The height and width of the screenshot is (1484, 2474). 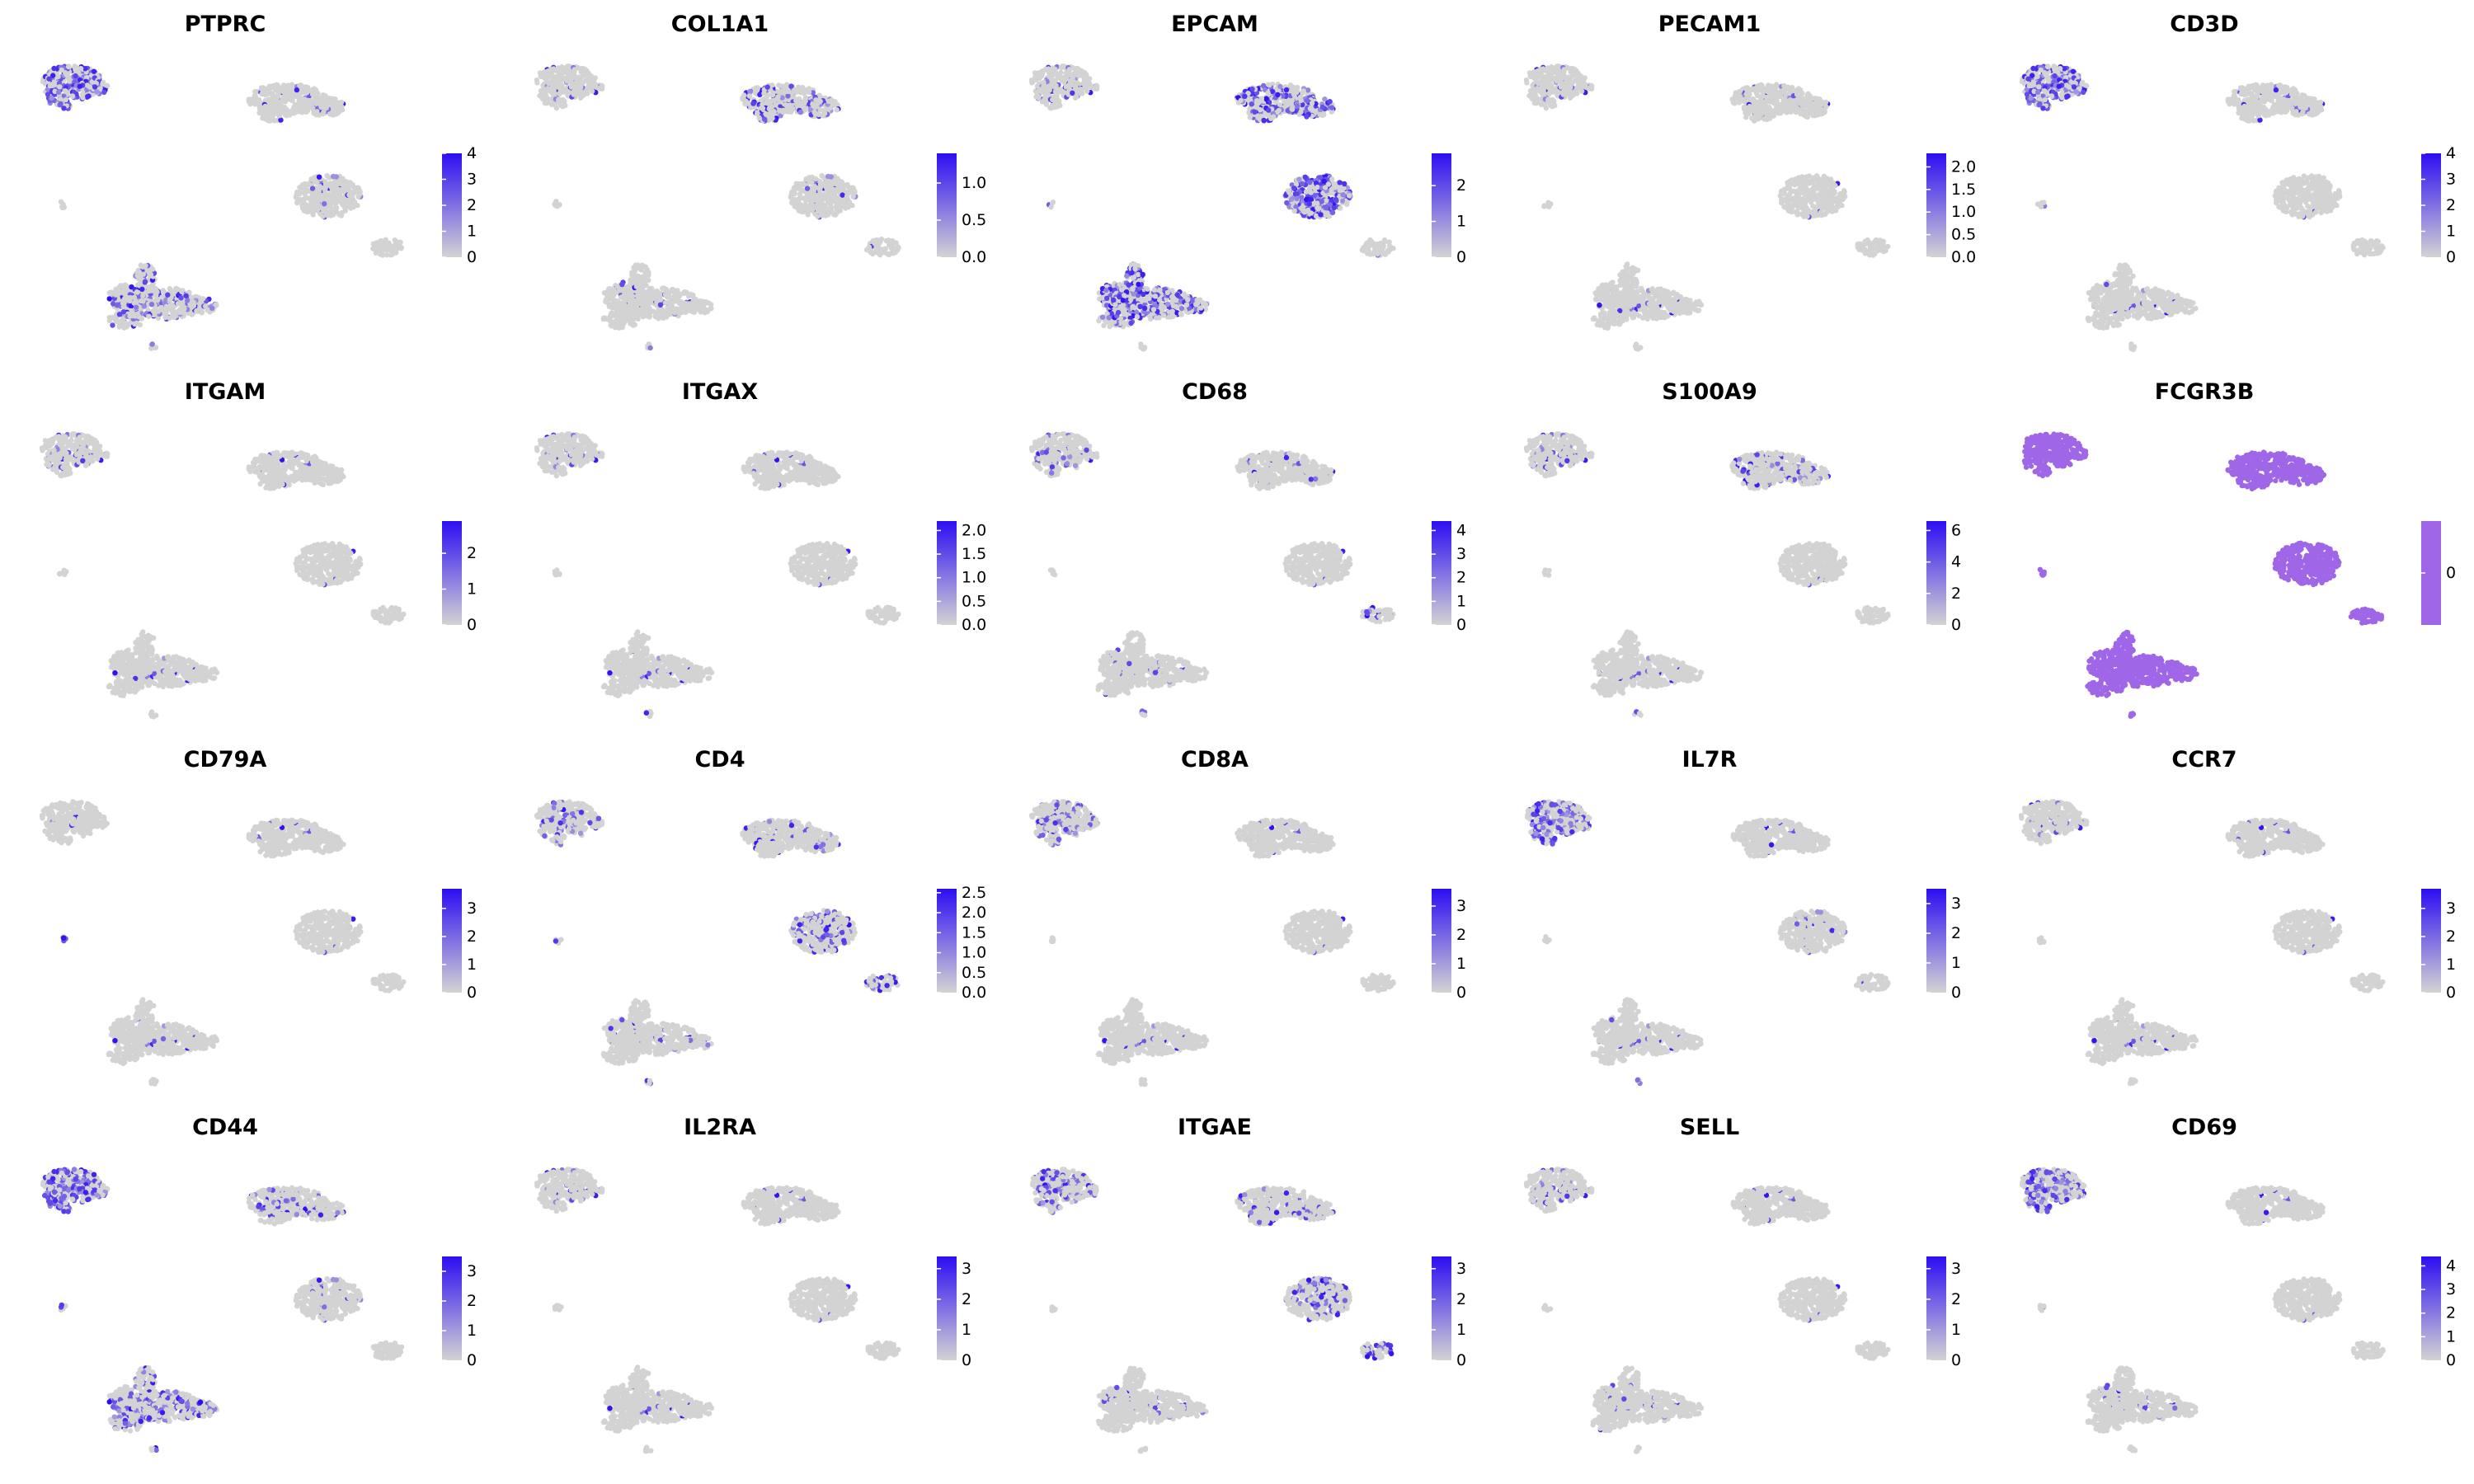 What do you see at coordinates (947, 205) in the screenshot?
I see `colorbar` at bounding box center [947, 205].